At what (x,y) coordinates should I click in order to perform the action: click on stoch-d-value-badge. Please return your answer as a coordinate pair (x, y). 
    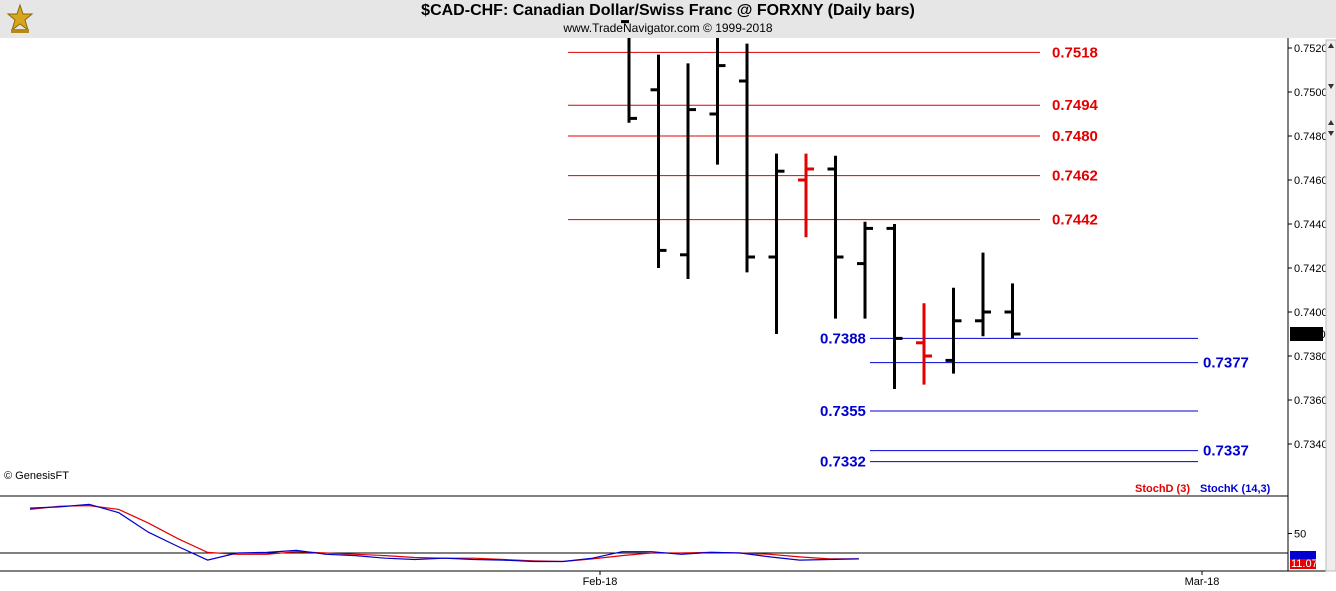
    Looking at the image, I should click on (1303, 564).